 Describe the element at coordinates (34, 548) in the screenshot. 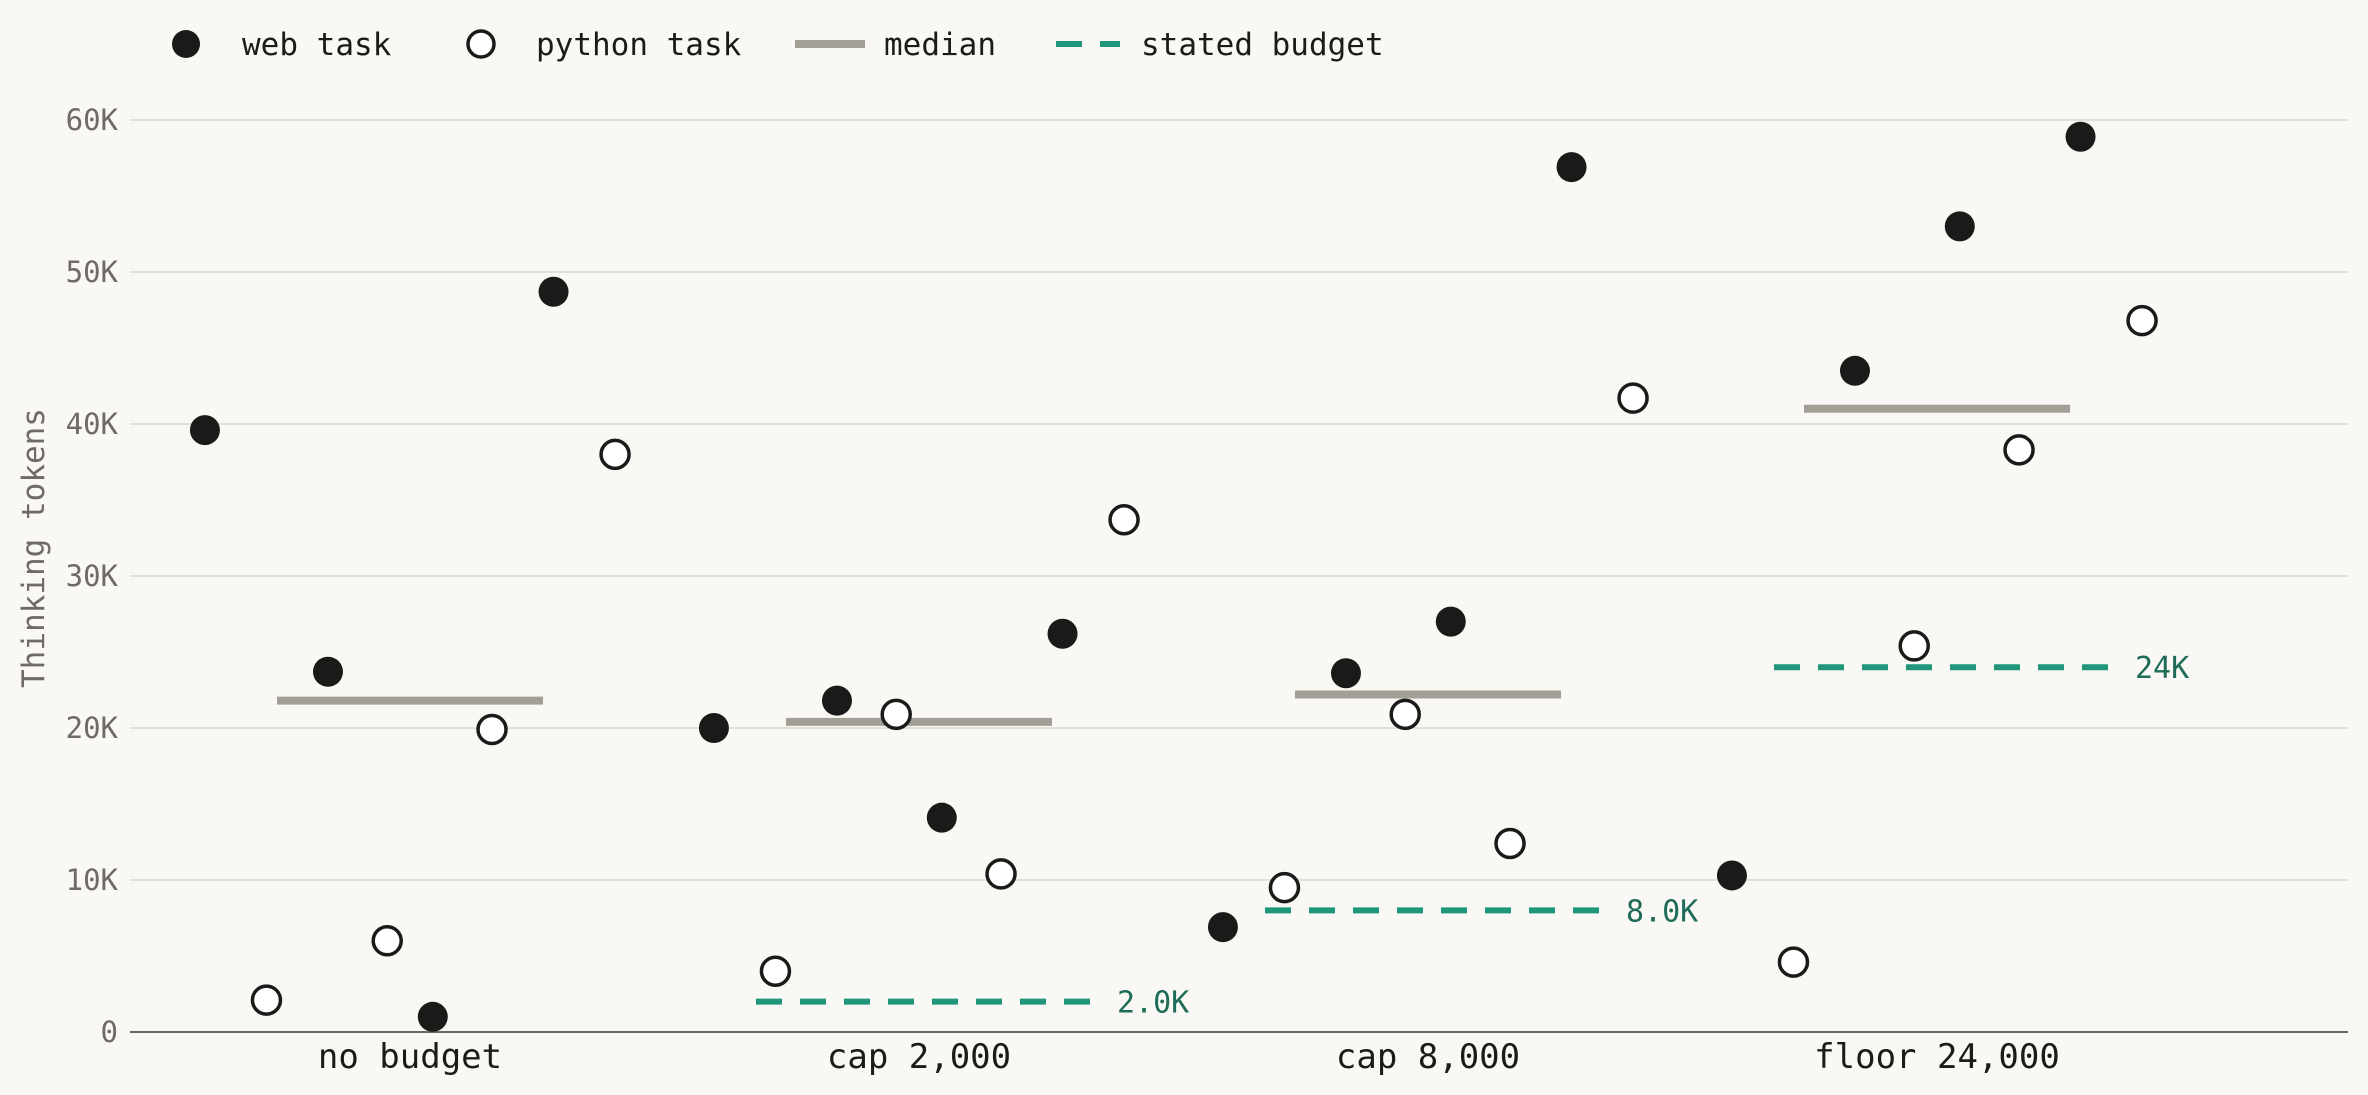

I see `y-axis-label: Thinking tokens` at that location.